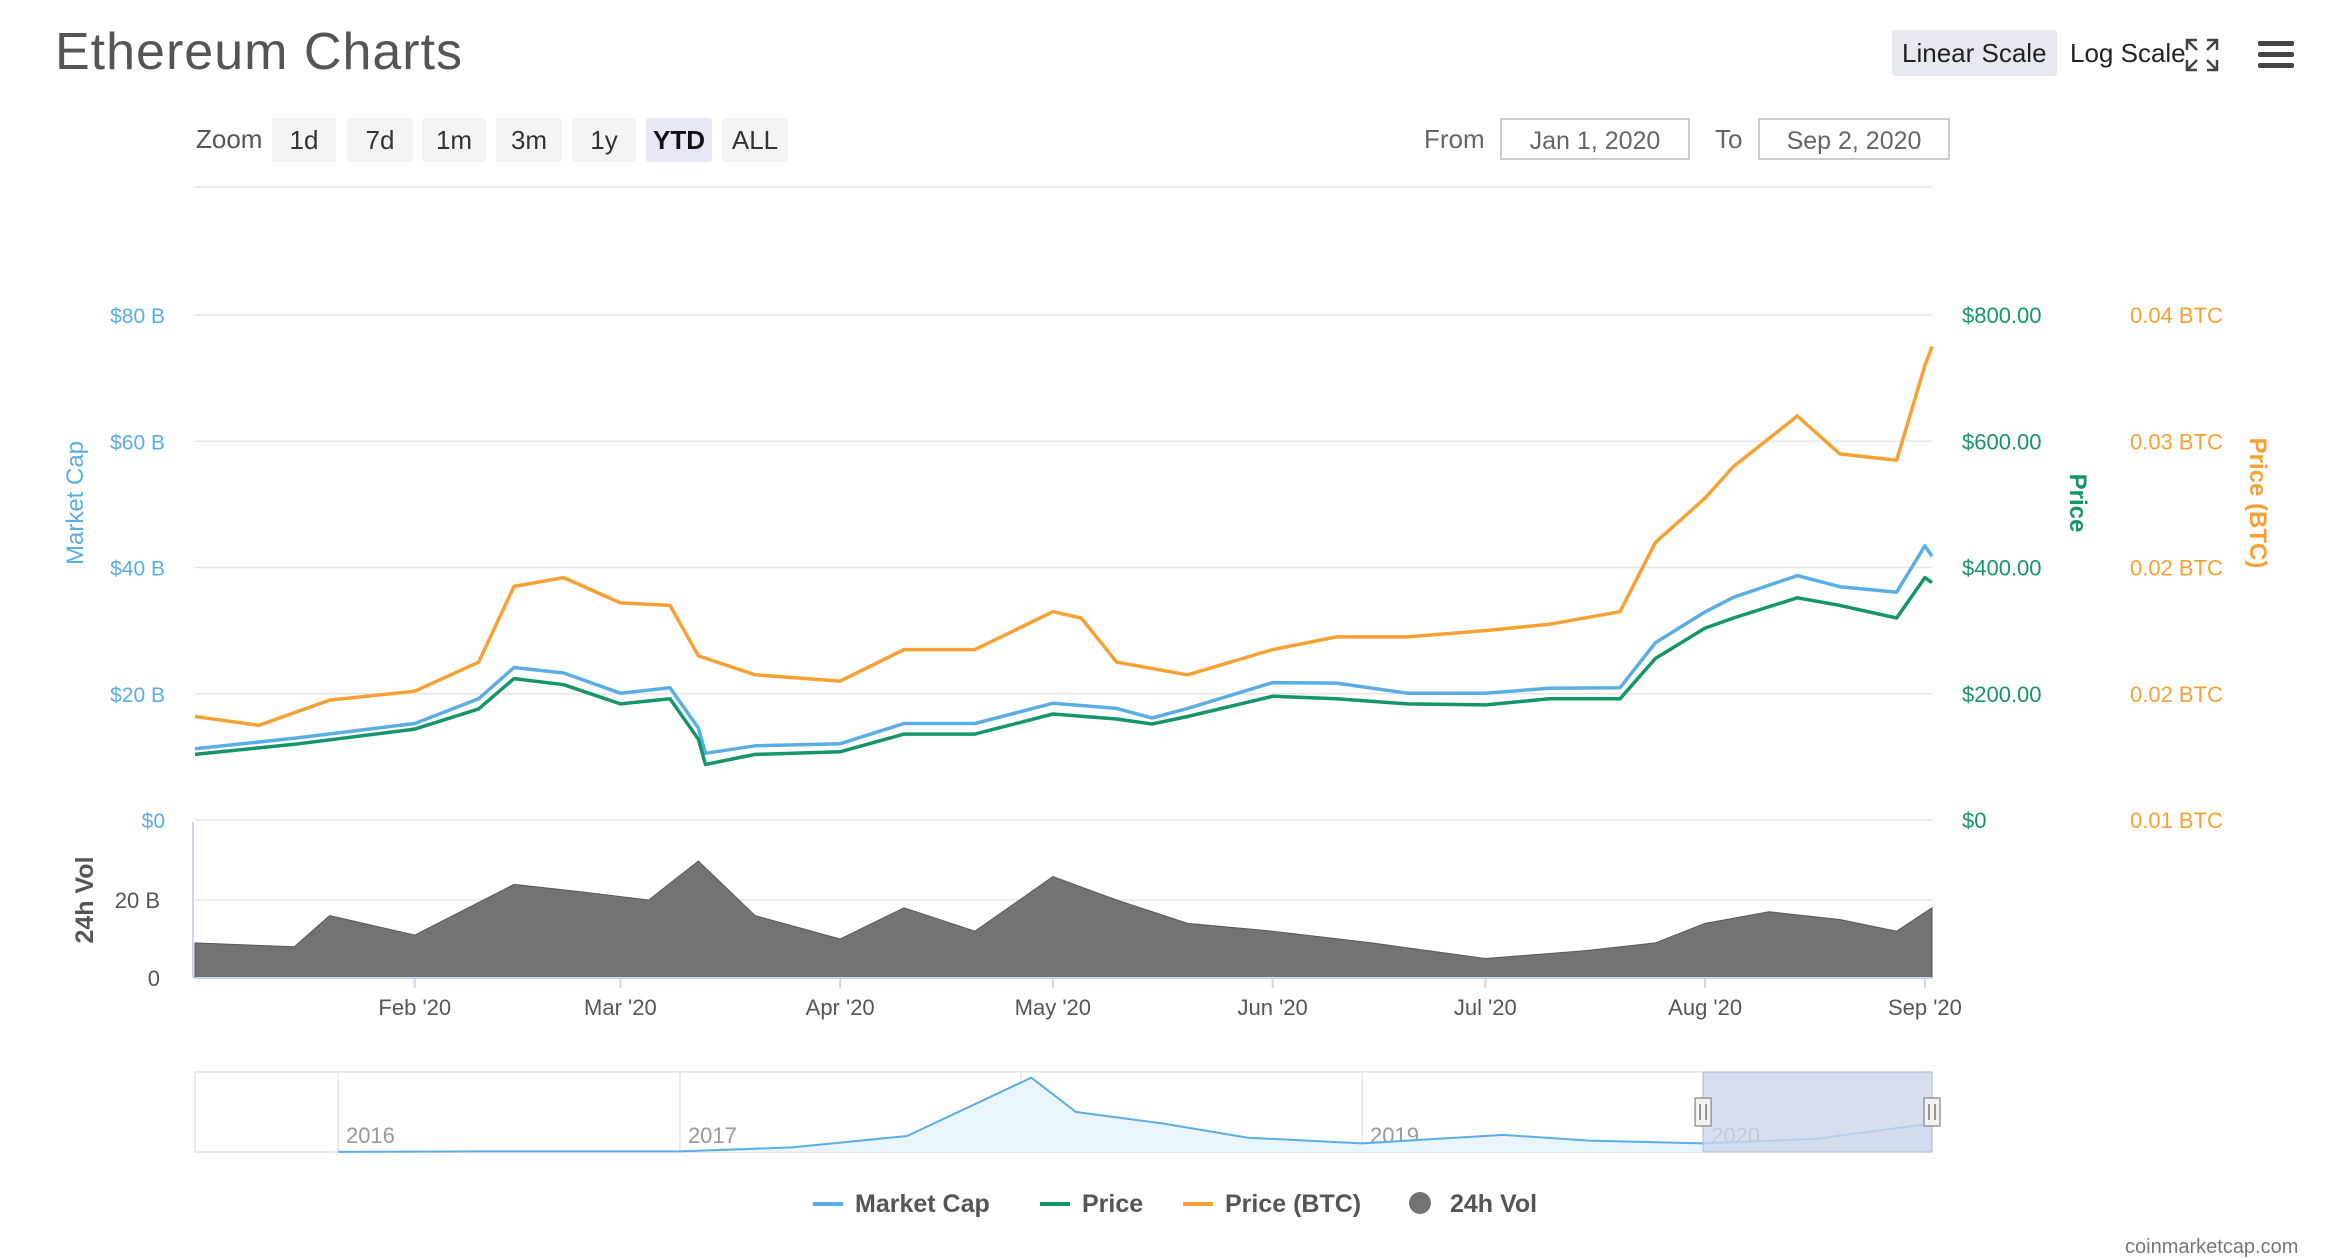 This screenshot has width=2340, height=1259. What do you see at coordinates (137, 316) in the screenshot?
I see `market-cap-tick-label: $80 B` at bounding box center [137, 316].